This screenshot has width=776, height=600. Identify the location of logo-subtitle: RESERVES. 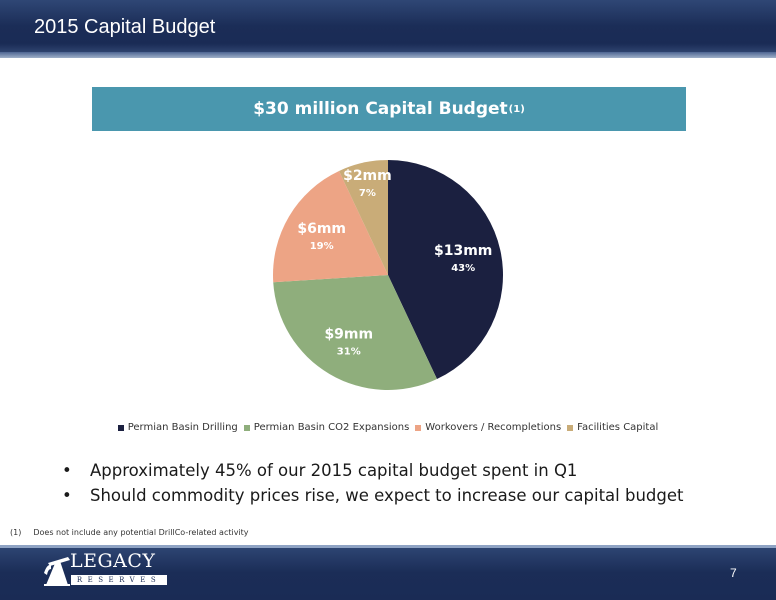
(119, 580).